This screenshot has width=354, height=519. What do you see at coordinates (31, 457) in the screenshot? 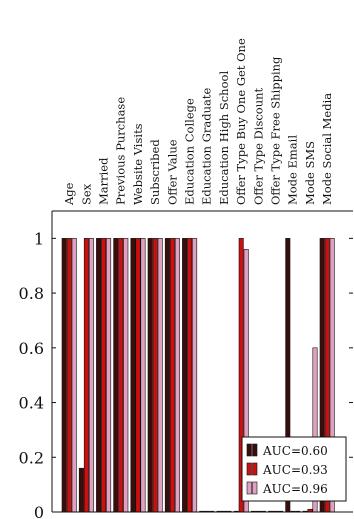
I see `y-tick-label: 0.2` at bounding box center [31, 457].